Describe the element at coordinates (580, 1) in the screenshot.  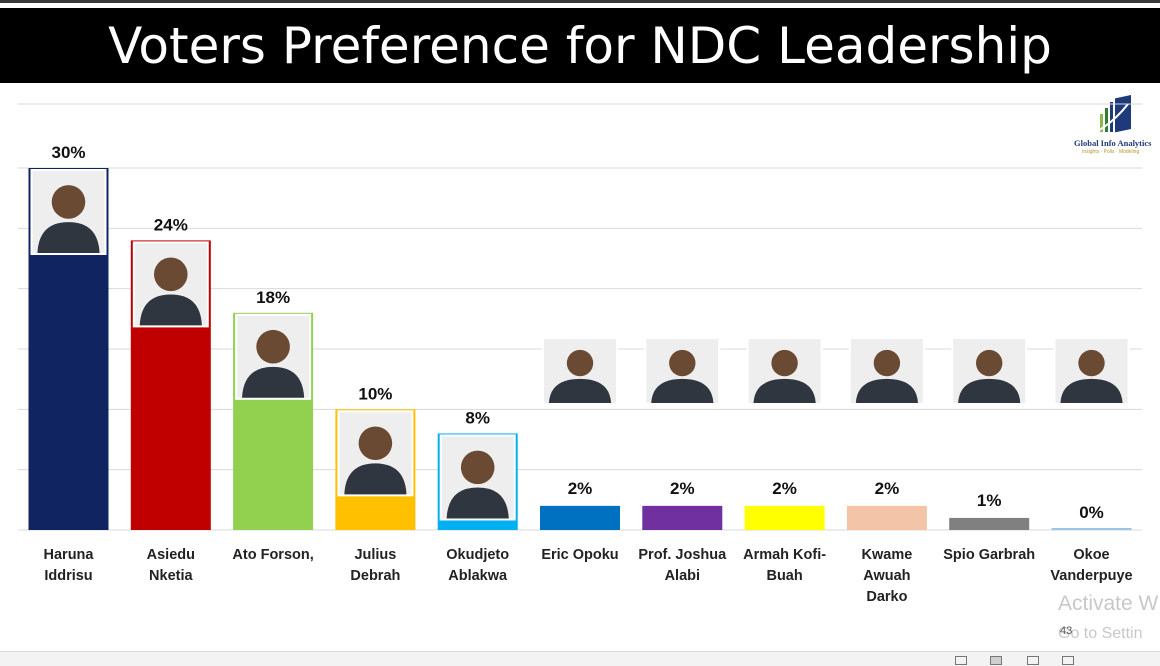
I see `top-border` at that location.